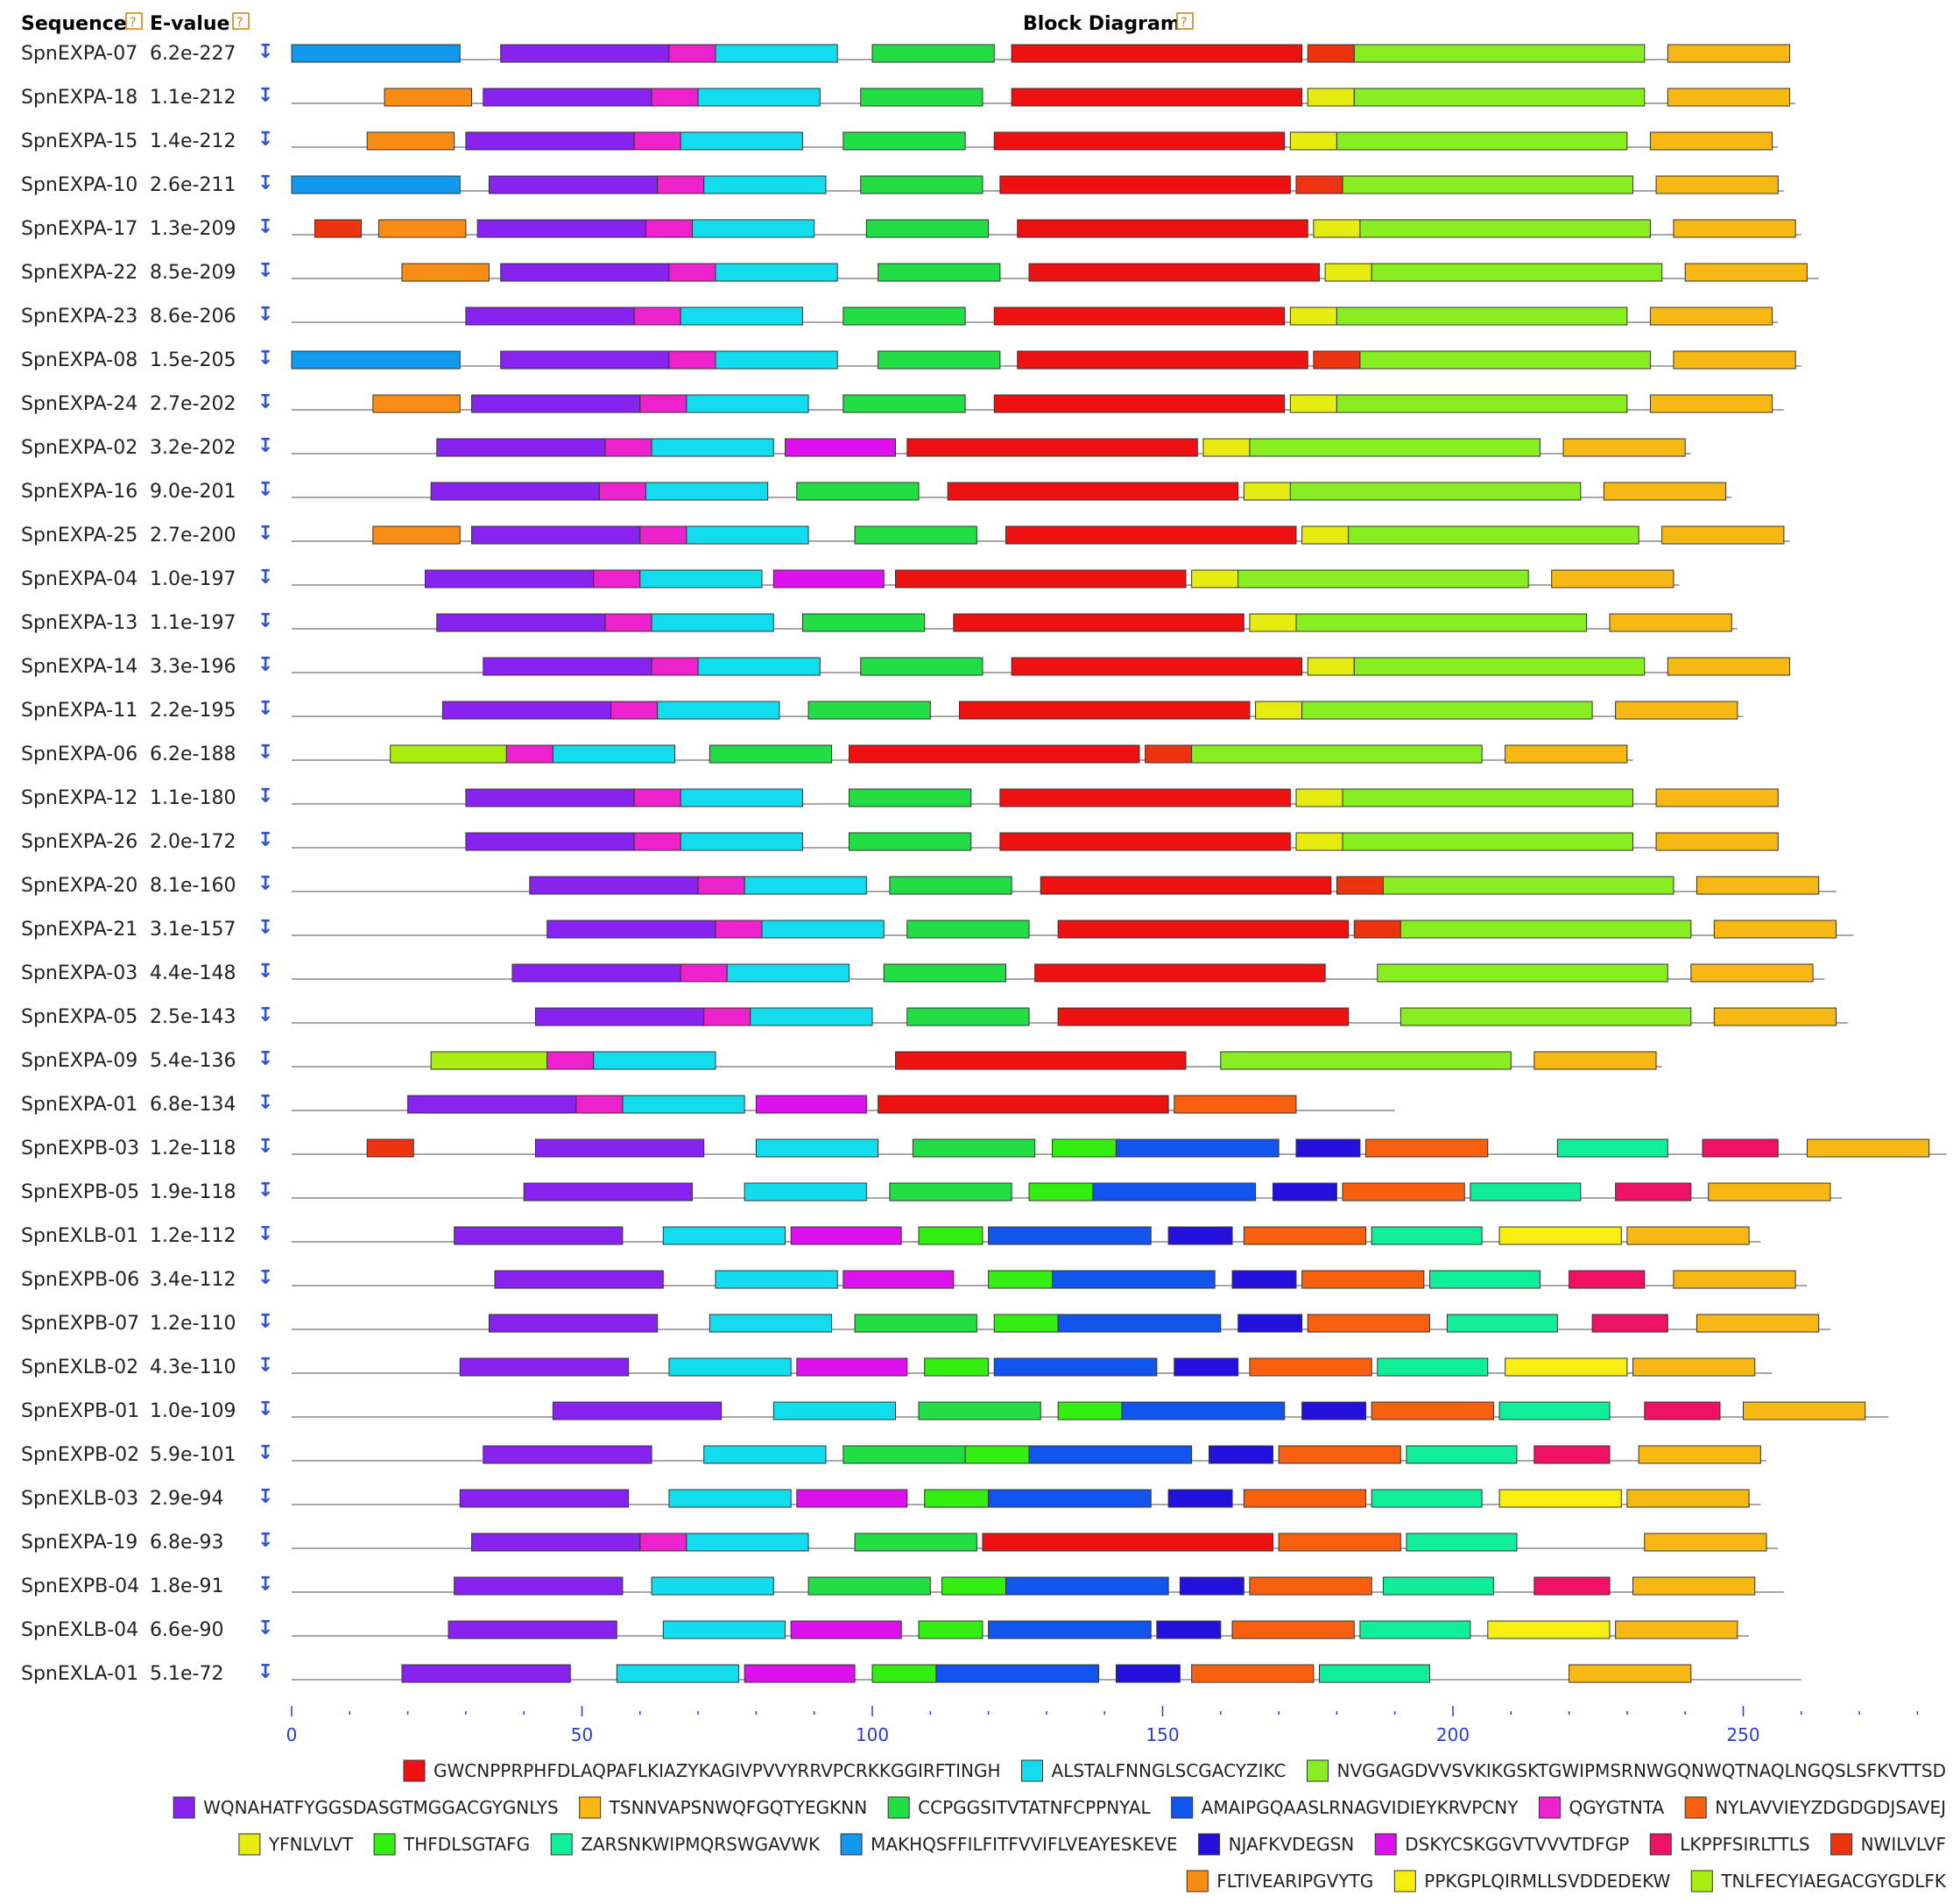 Image resolution: width=1960 pixels, height=1903 pixels. Describe the element at coordinates (241, 21) in the screenshot. I see `evalue-help-icon: ?` at that location.